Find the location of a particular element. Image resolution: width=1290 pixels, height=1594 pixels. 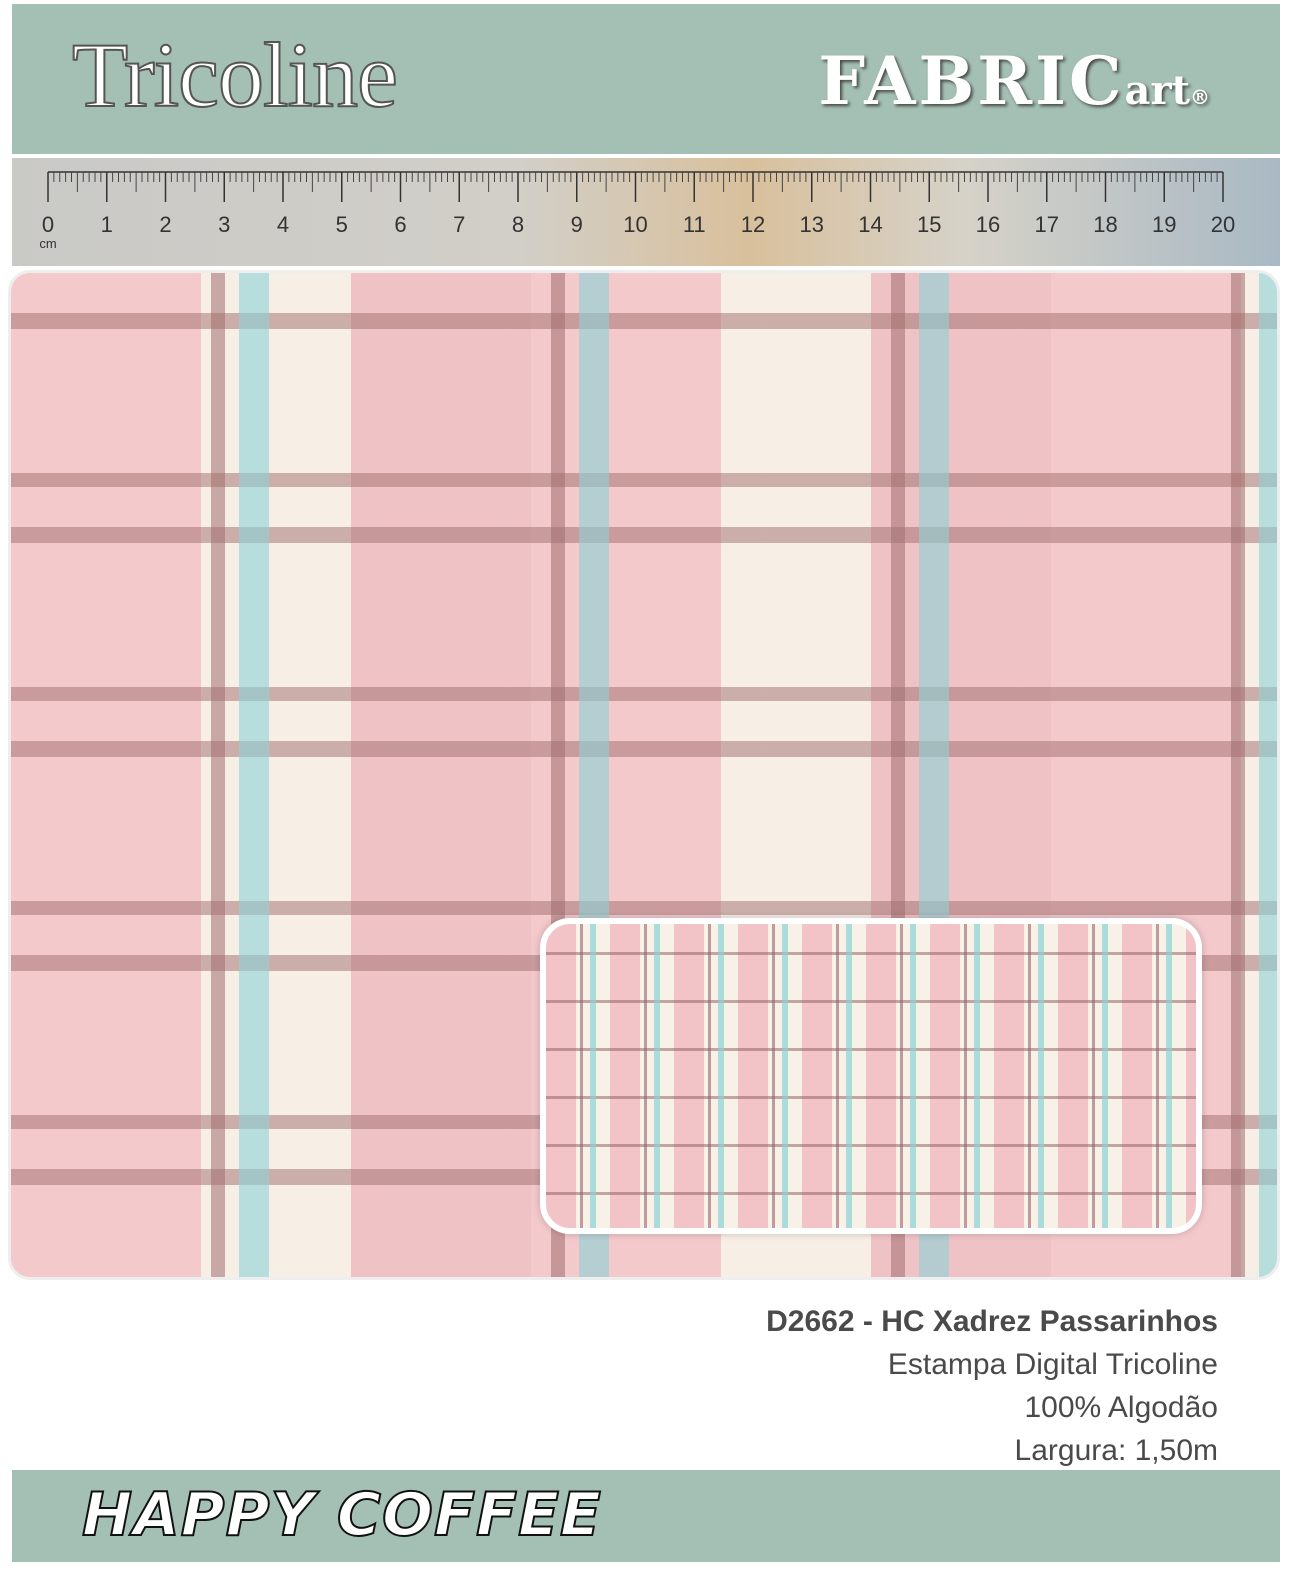

ruler-label: 11 is located at coordinates (694, 224).